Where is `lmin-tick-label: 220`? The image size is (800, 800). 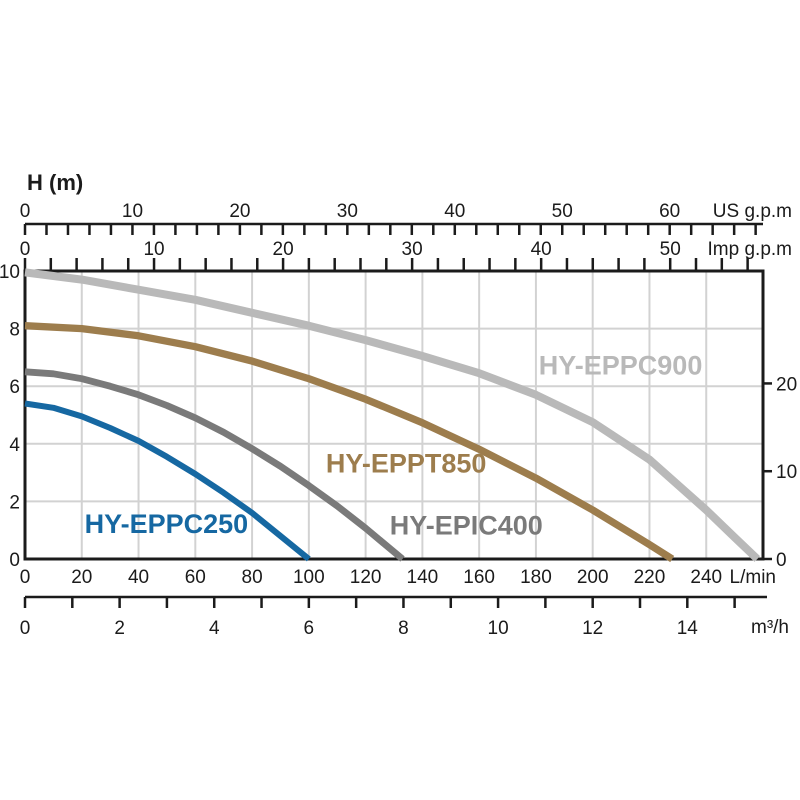 lmin-tick-label: 220 is located at coordinates (650, 577).